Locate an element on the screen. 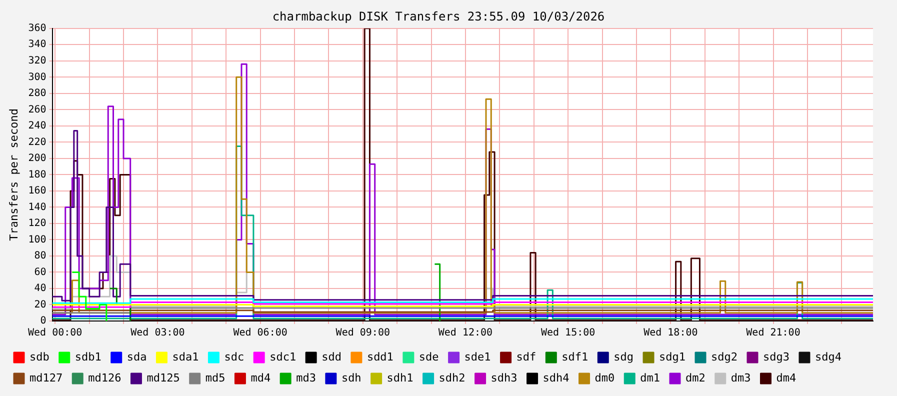 This screenshot has height=396, width=897. legend-label: dm1 is located at coordinates (650, 377).